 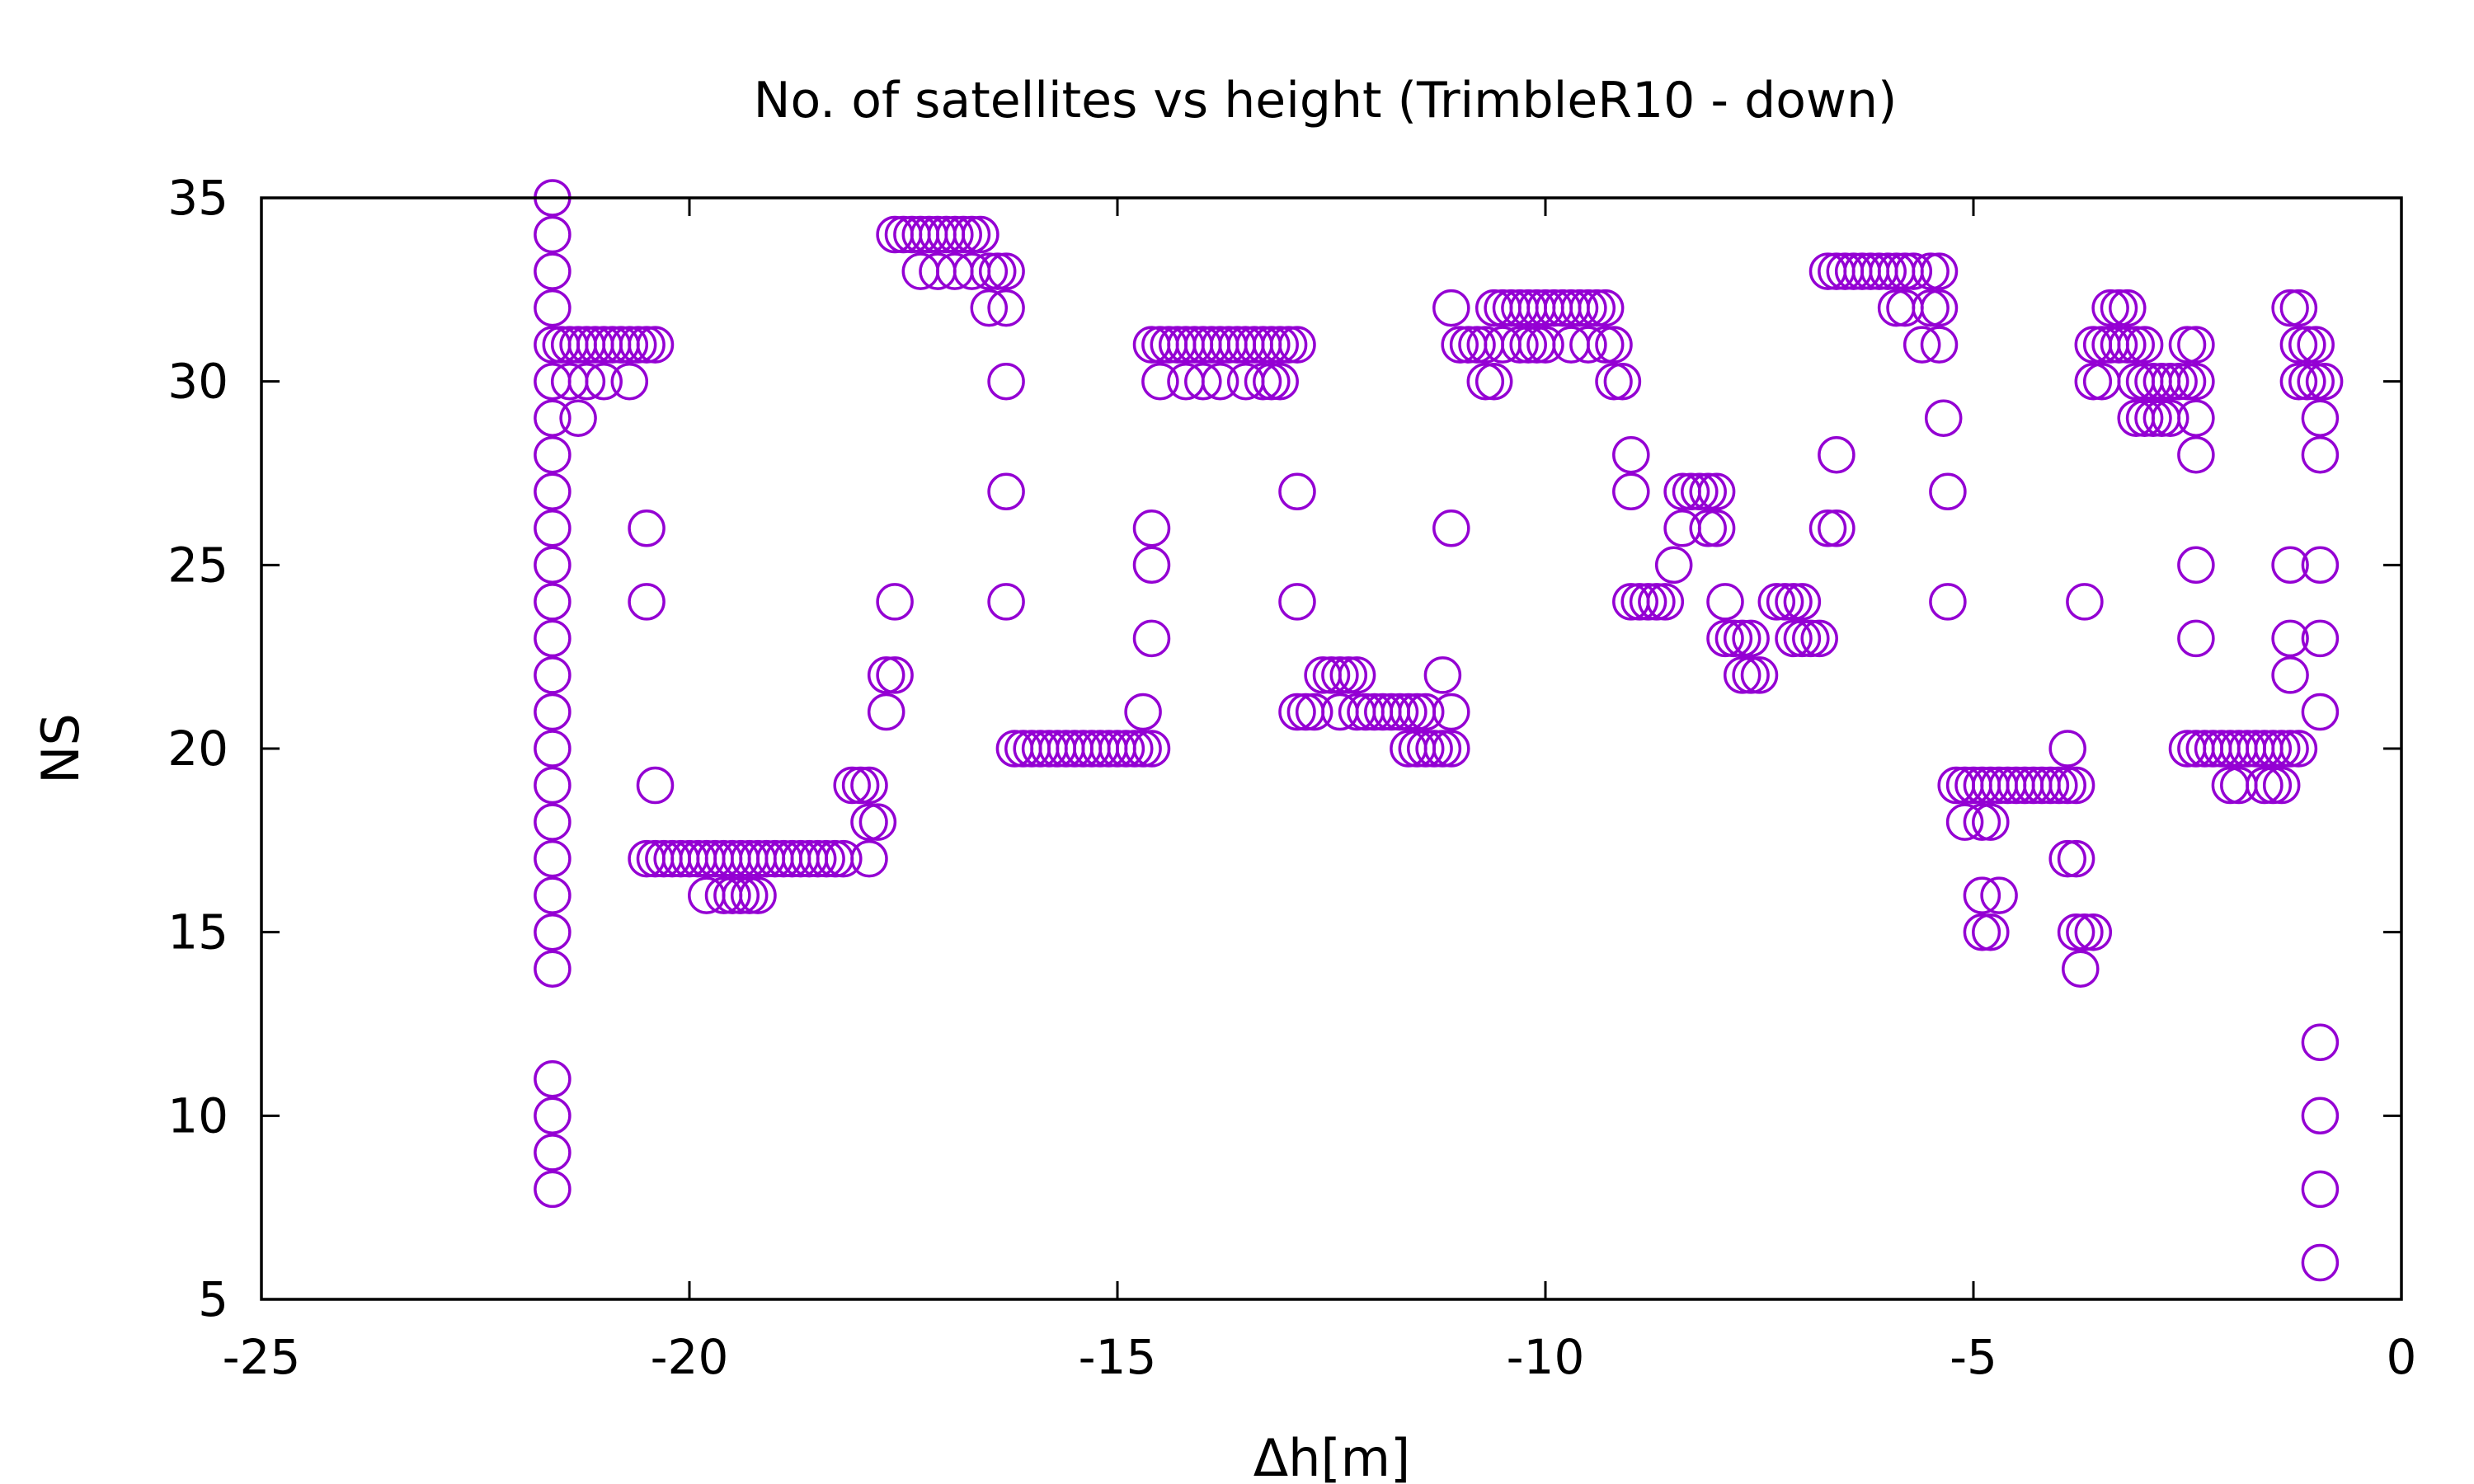 What do you see at coordinates (197, 749) in the screenshot?
I see `y-tick-label: 20` at bounding box center [197, 749].